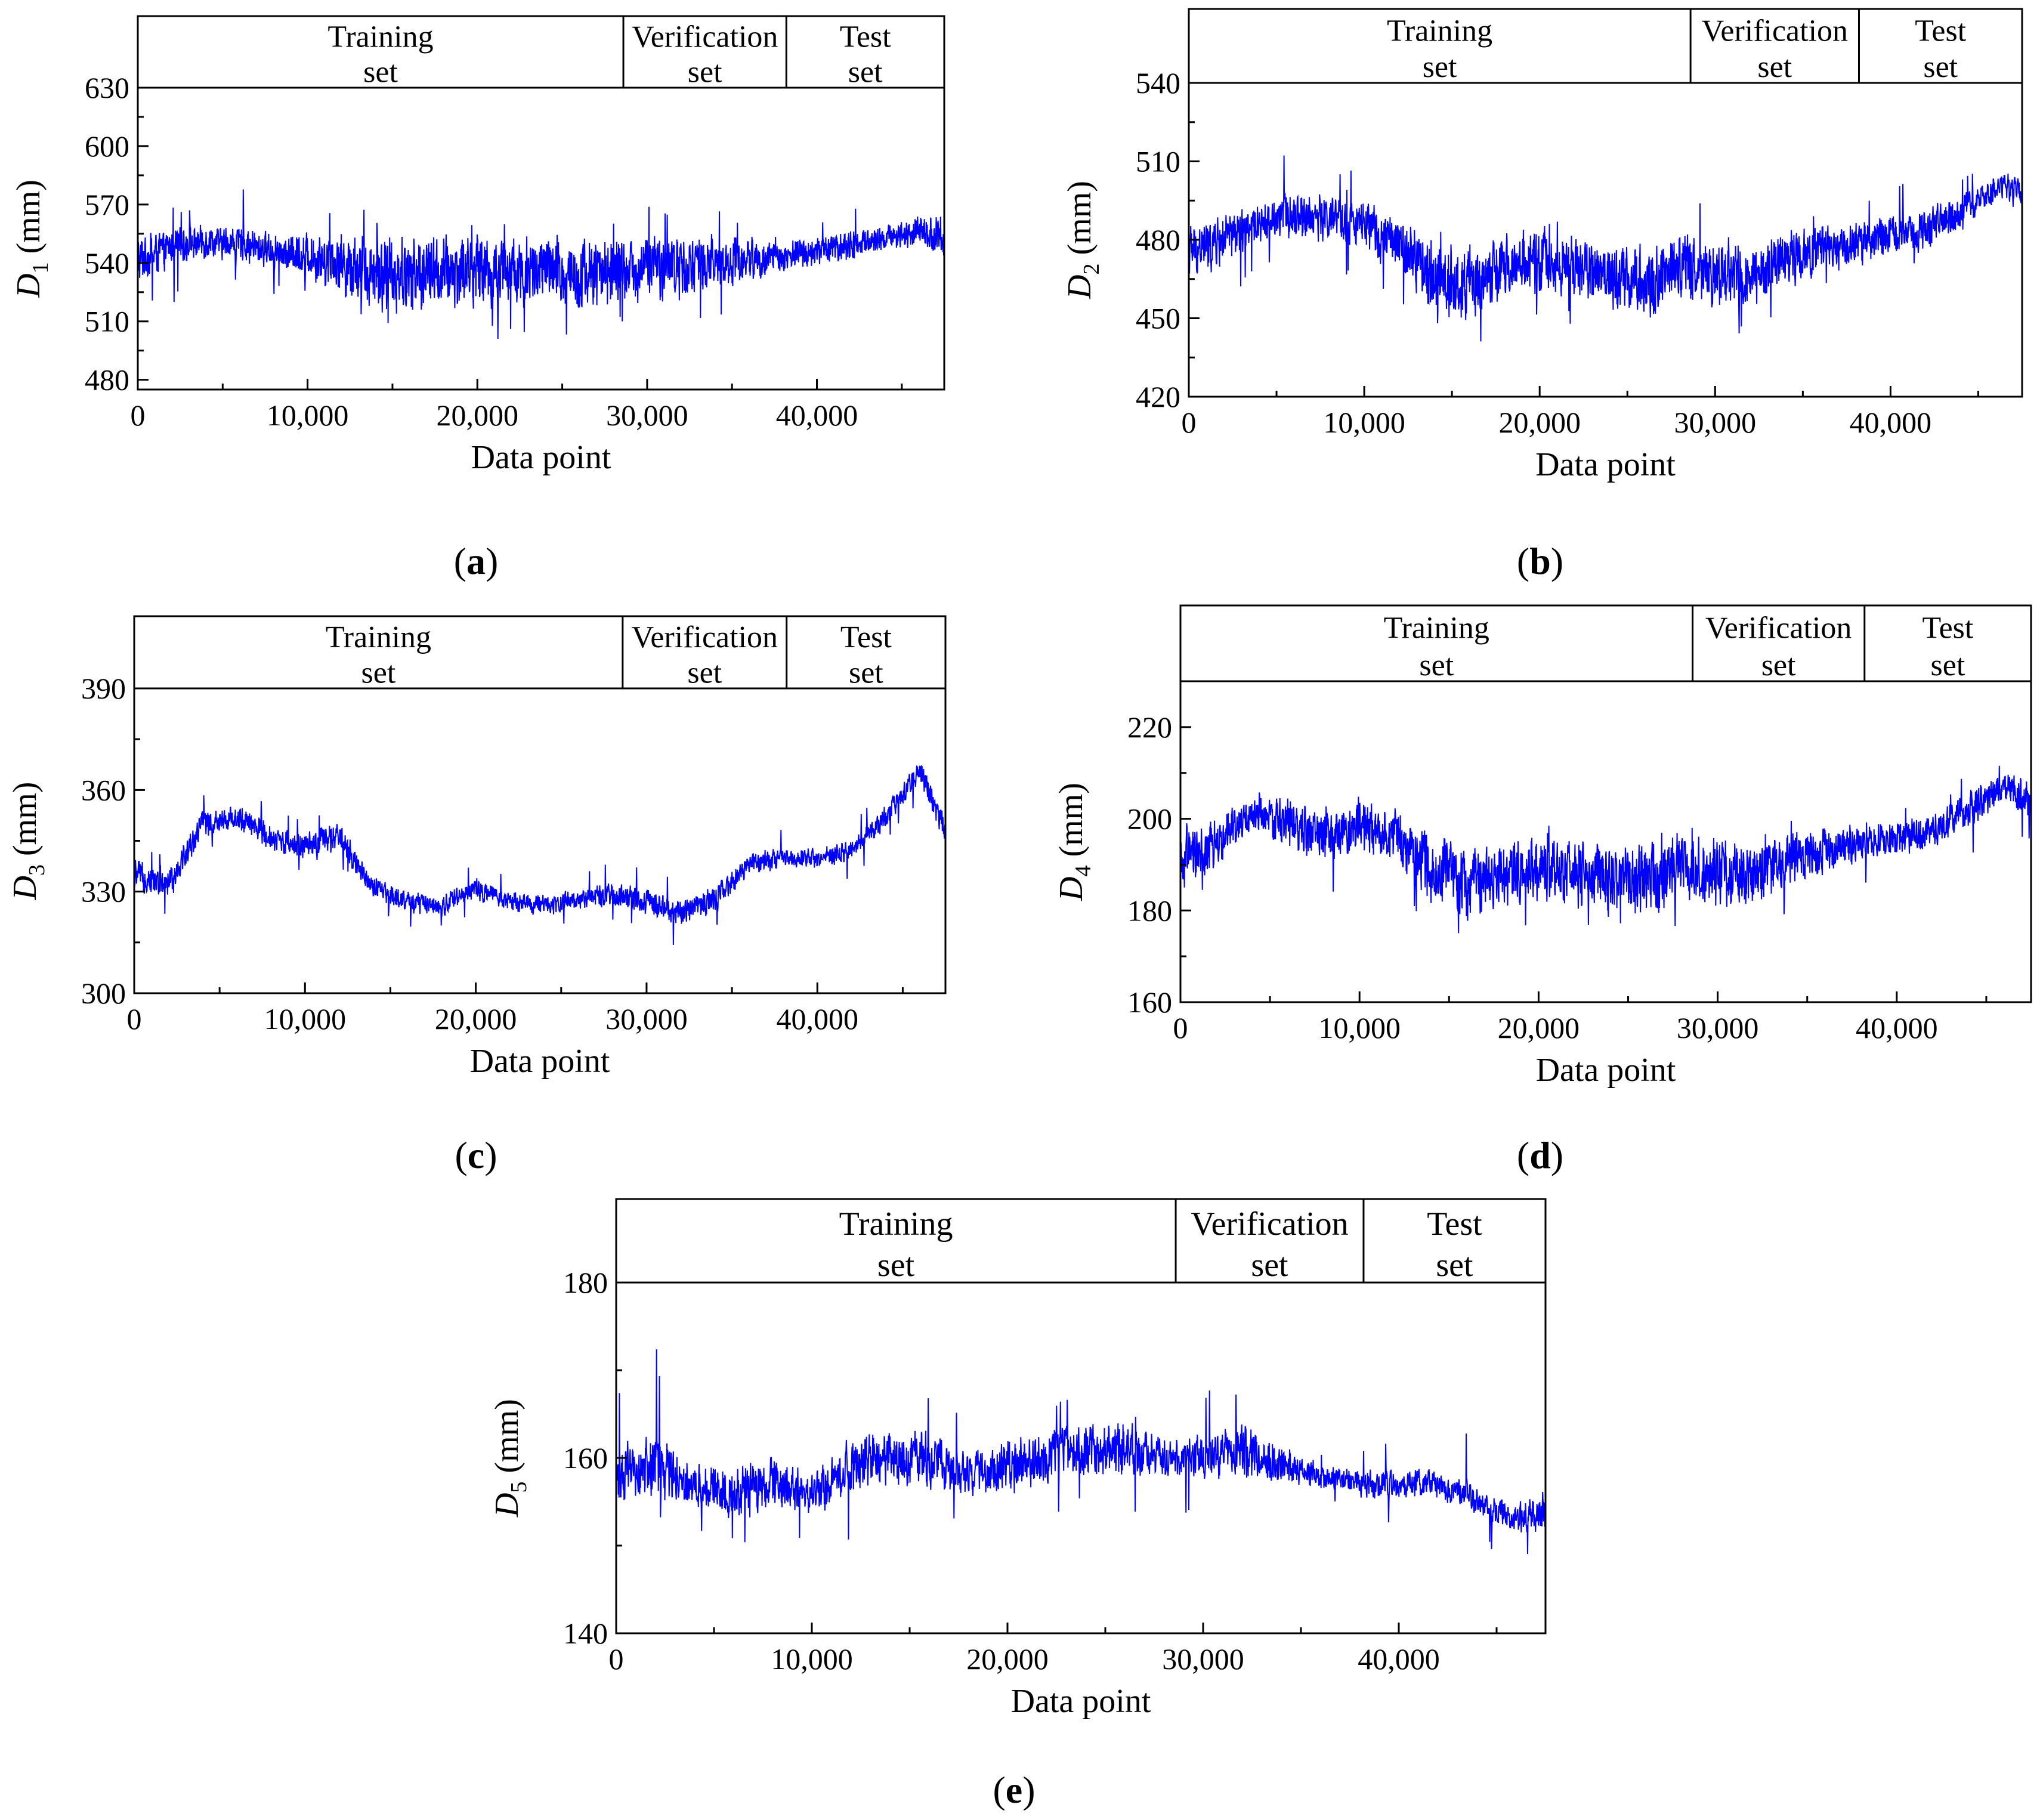  What do you see at coordinates (476, 561) in the screenshot?
I see `panel-label-letter: a` at bounding box center [476, 561].